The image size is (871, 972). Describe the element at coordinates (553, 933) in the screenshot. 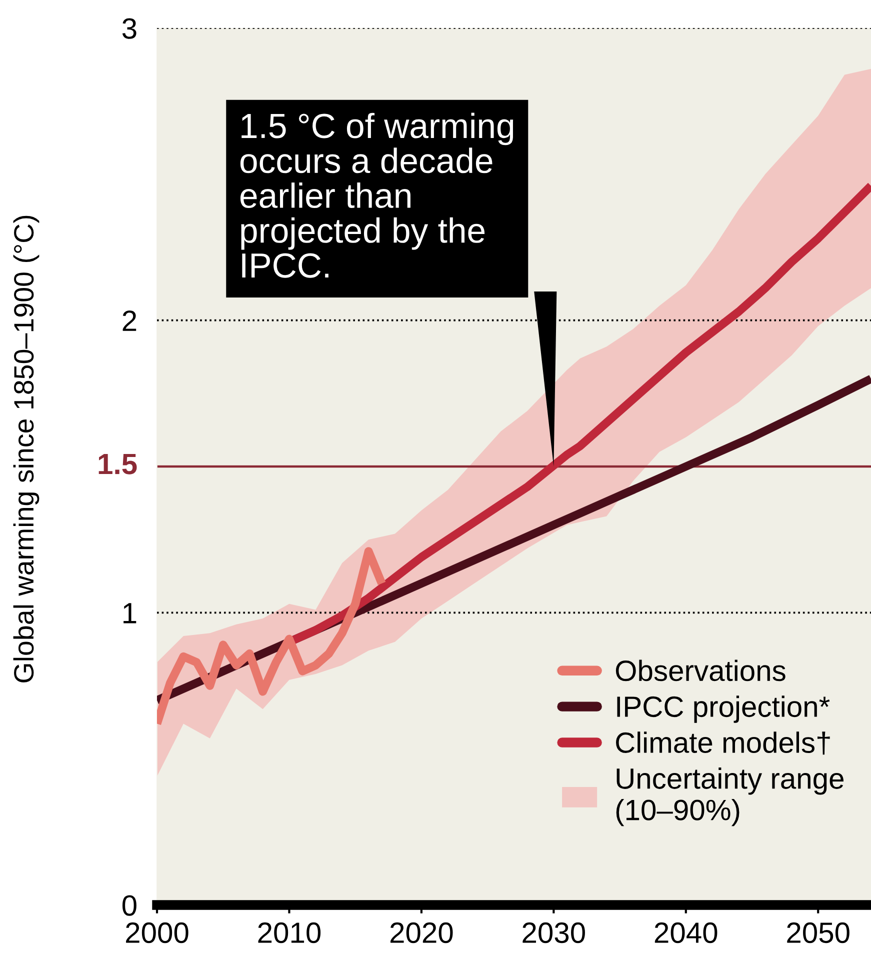

I see `x-tick-label: 2030` at that location.